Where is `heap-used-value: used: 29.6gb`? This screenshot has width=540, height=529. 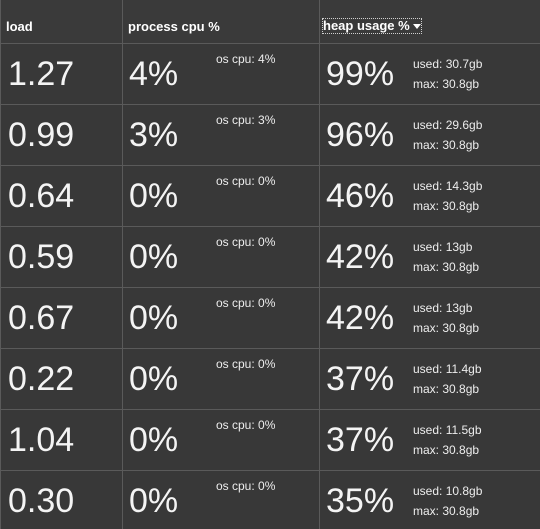
heap-used-value: used: 29.6gb is located at coordinates (448, 125).